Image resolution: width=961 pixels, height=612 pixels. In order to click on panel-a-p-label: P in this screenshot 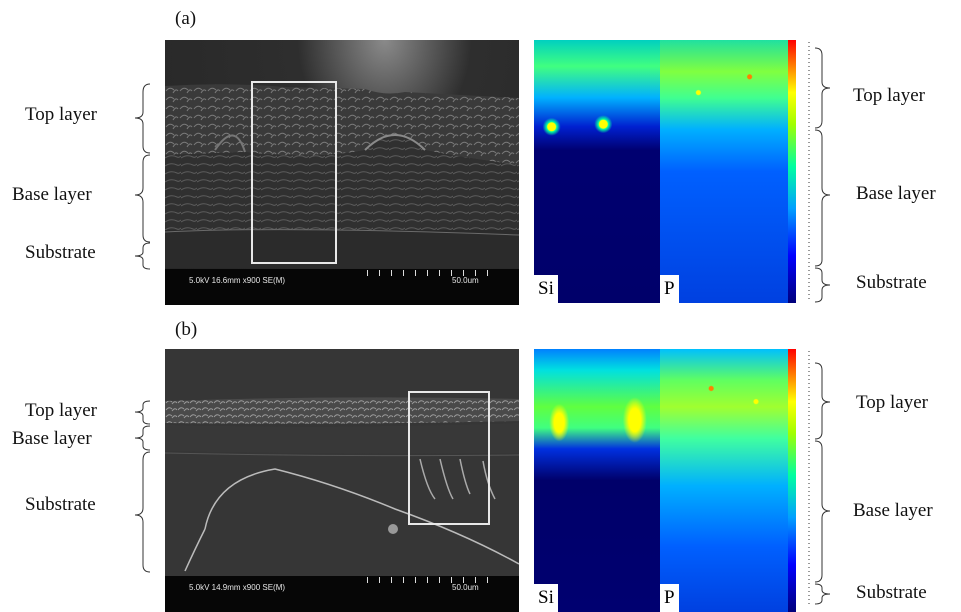, I will do `click(669, 289)`.